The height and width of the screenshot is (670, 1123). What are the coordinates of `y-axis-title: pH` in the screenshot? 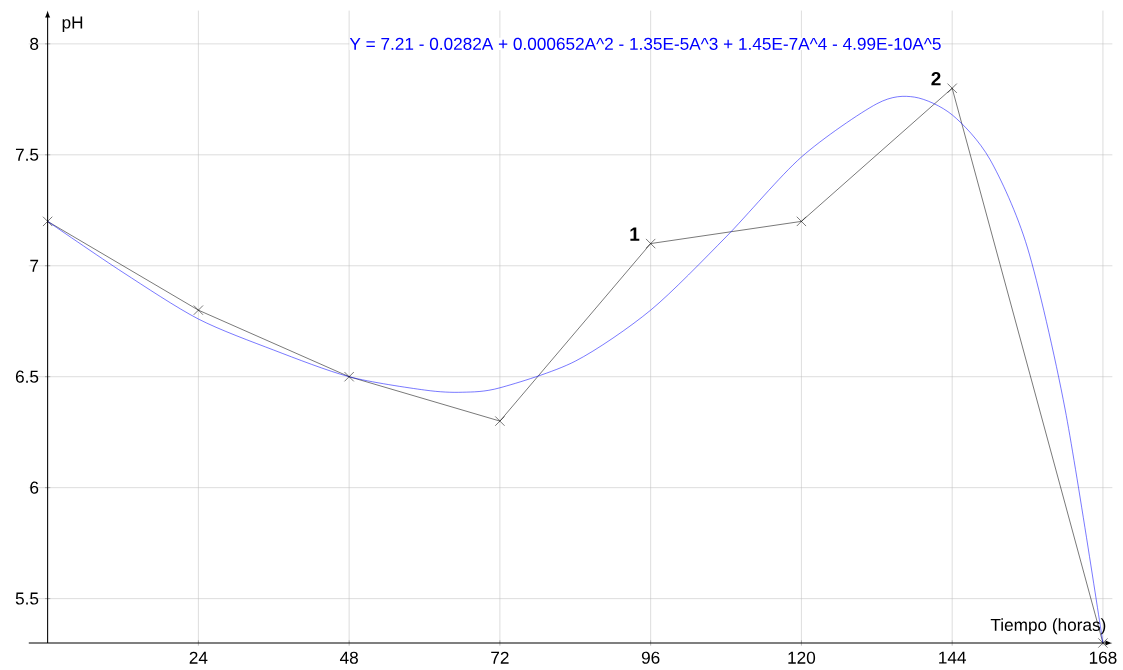 It's located at (72, 24).